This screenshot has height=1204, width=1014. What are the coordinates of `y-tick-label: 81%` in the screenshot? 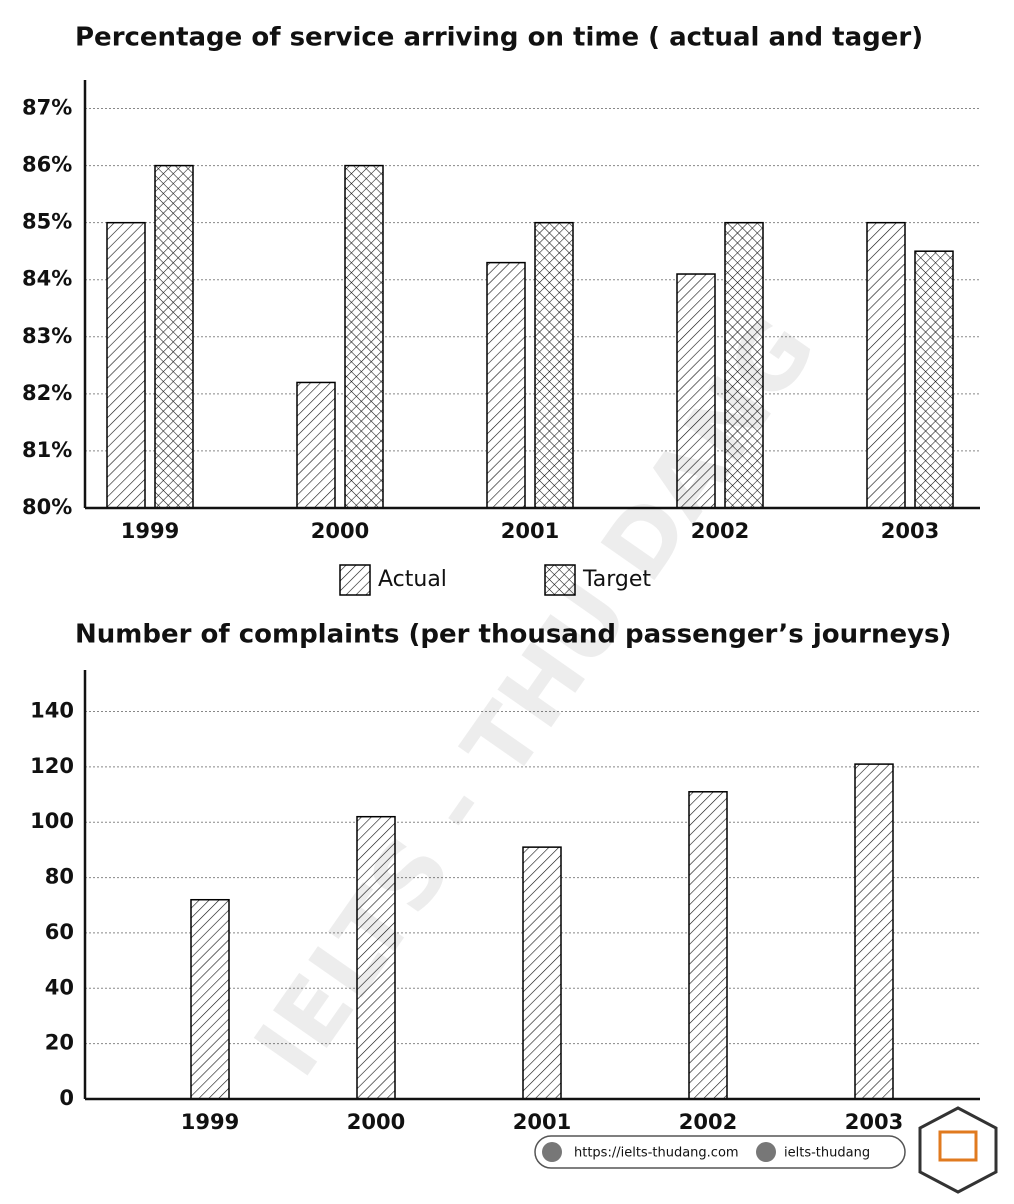 It's located at (47, 450).